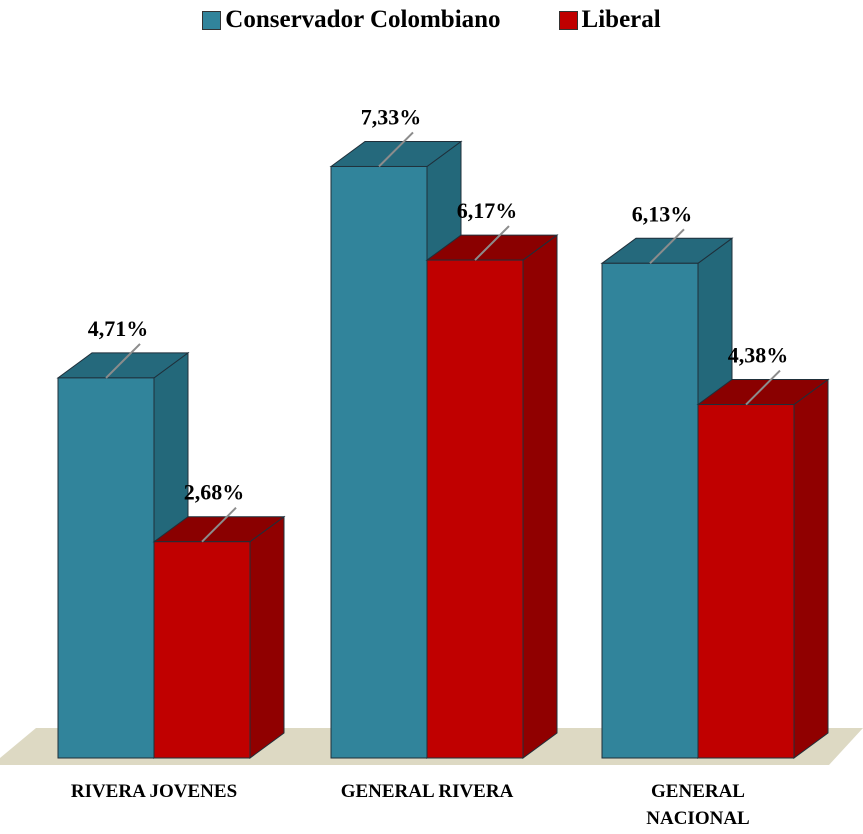 Image resolution: width=863 pixels, height=834 pixels. I want to click on data-label-conservador-colombiano-general-rivera: 7,33%, so click(391, 116).